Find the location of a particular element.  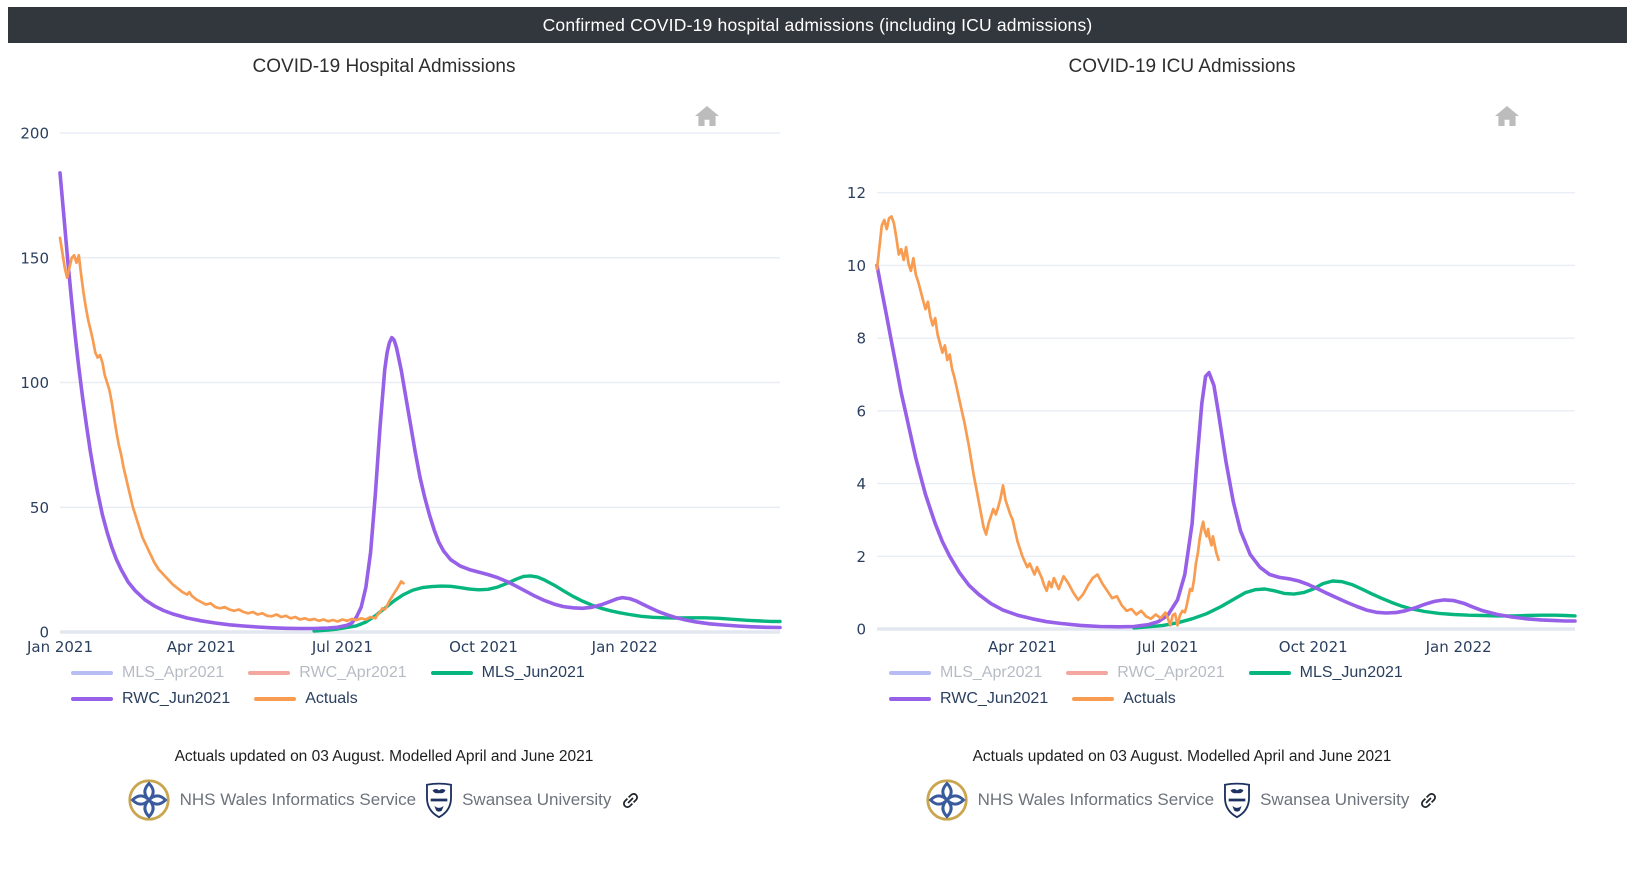

svg-text: 100 is located at coordinates (34, 383).